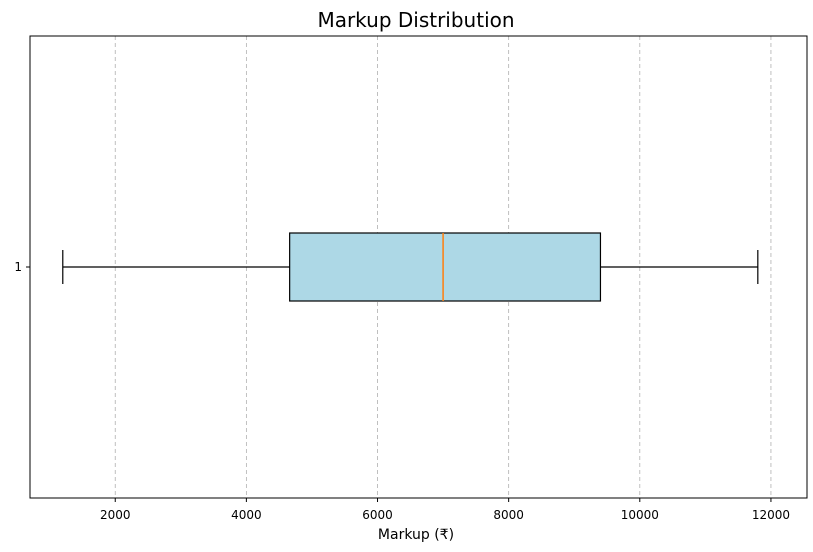 This screenshot has width=813, height=552. Describe the element at coordinates (445, 267) in the screenshot. I see `box-iqr` at that location.